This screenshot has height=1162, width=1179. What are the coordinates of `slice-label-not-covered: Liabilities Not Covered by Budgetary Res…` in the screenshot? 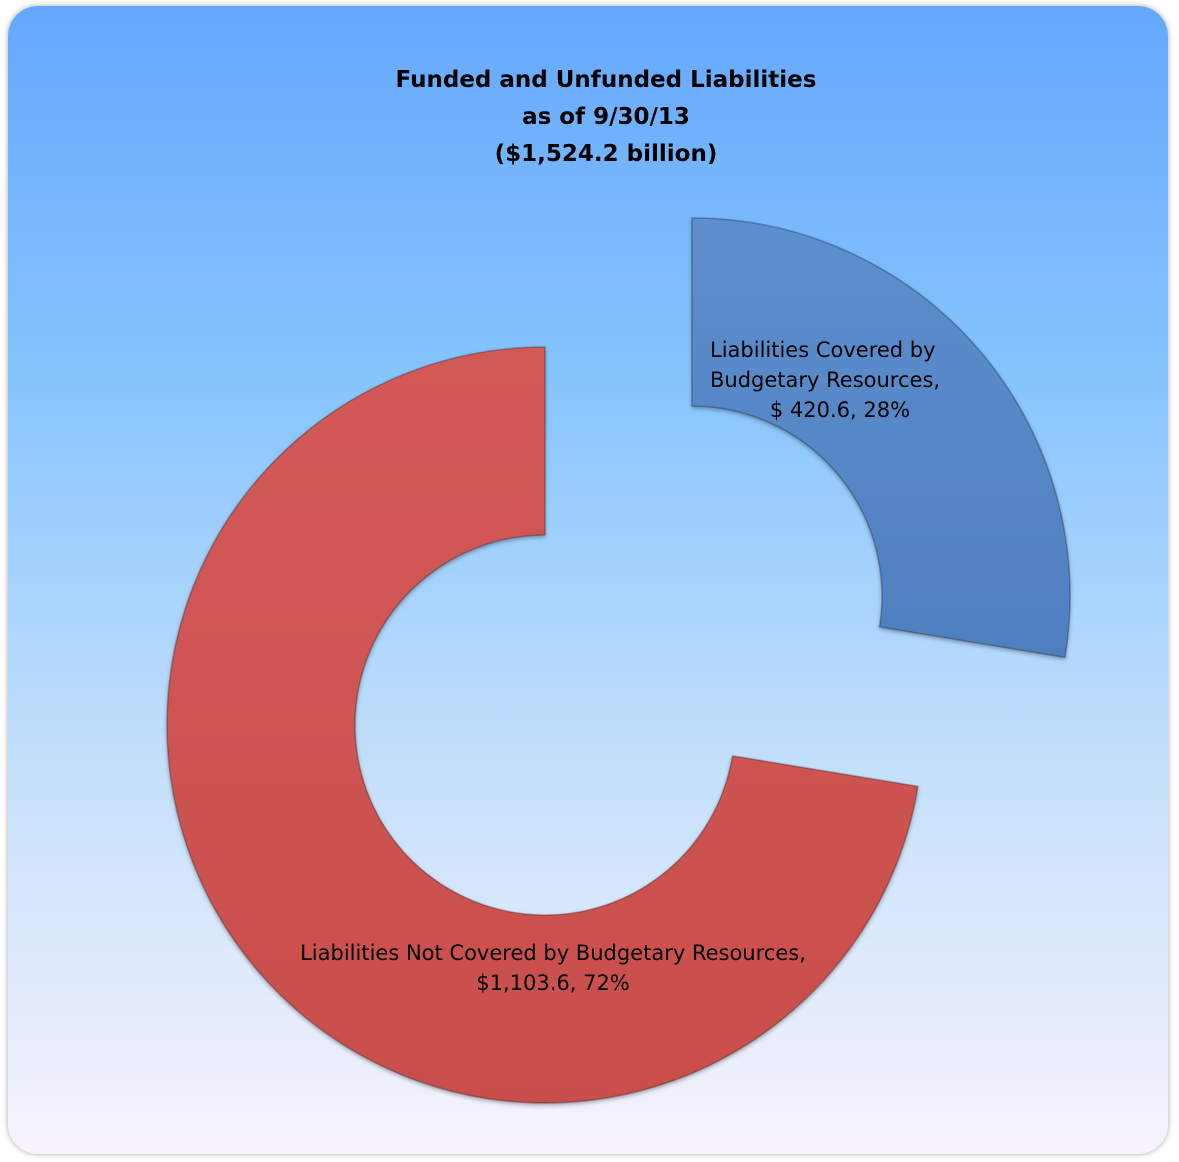 It's located at (553, 968).